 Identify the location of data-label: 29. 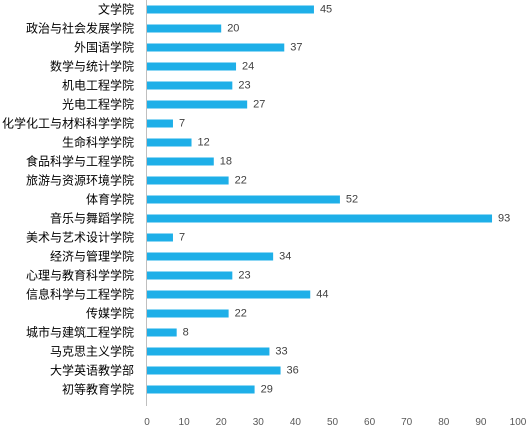
(267, 390).